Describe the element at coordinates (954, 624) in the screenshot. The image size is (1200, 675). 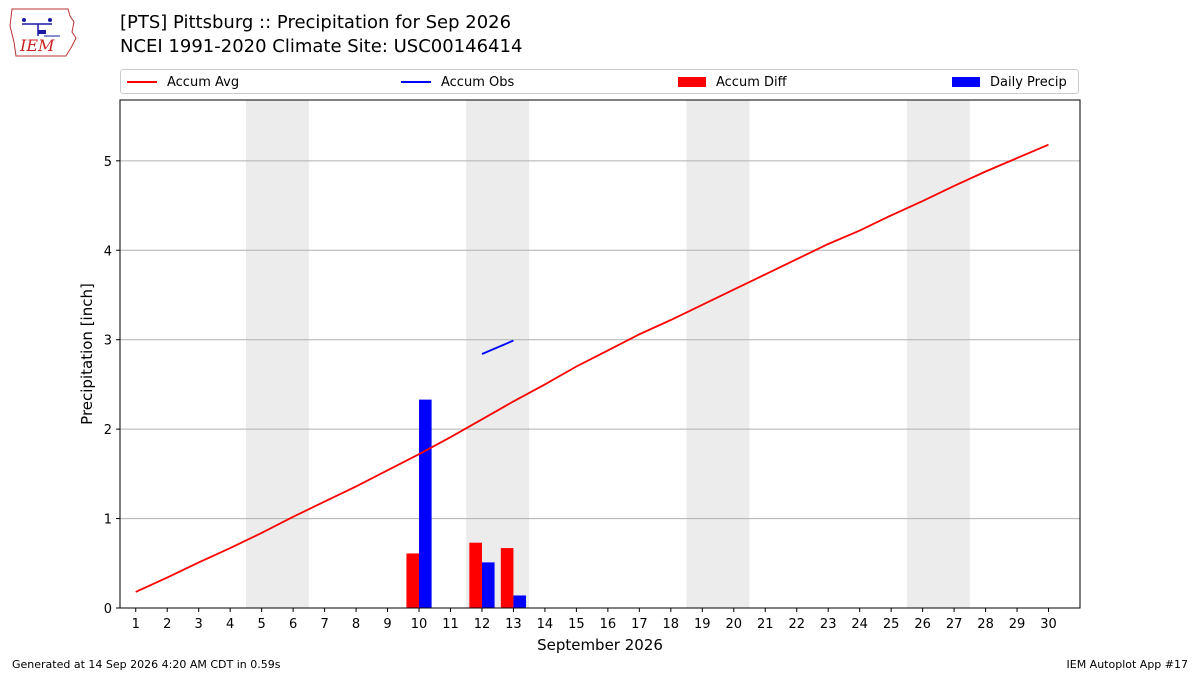
I see `x-tick-label: 27` at that location.